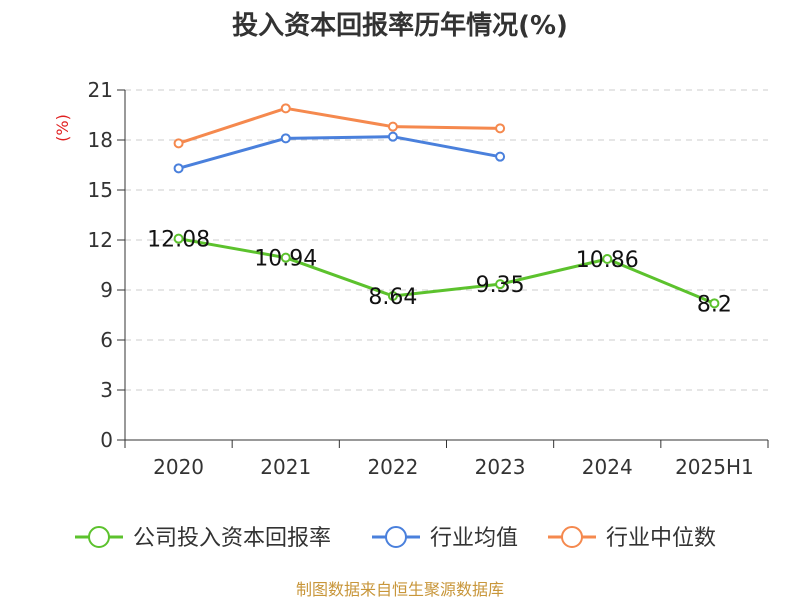  I want to click on data-label: 12.08, so click(178, 240).